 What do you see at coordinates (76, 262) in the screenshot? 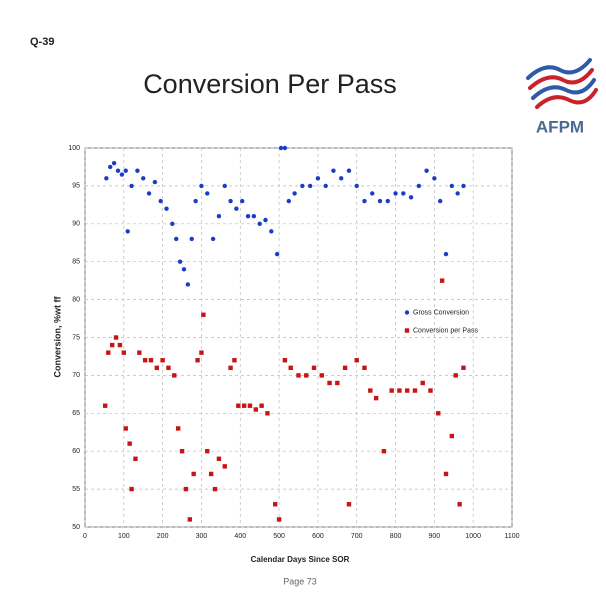
I see `y-tick-label: 85` at bounding box center [76, 262].